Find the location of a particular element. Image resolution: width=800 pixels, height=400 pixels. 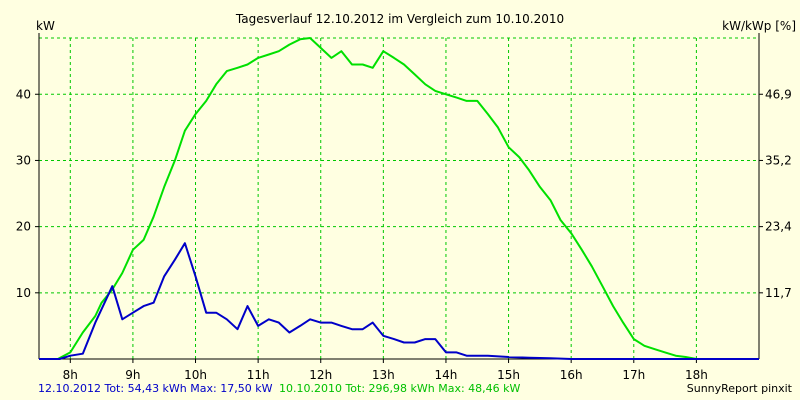

right-axis-unit: kW/kWp [%] is located at coordinates (759, 26).